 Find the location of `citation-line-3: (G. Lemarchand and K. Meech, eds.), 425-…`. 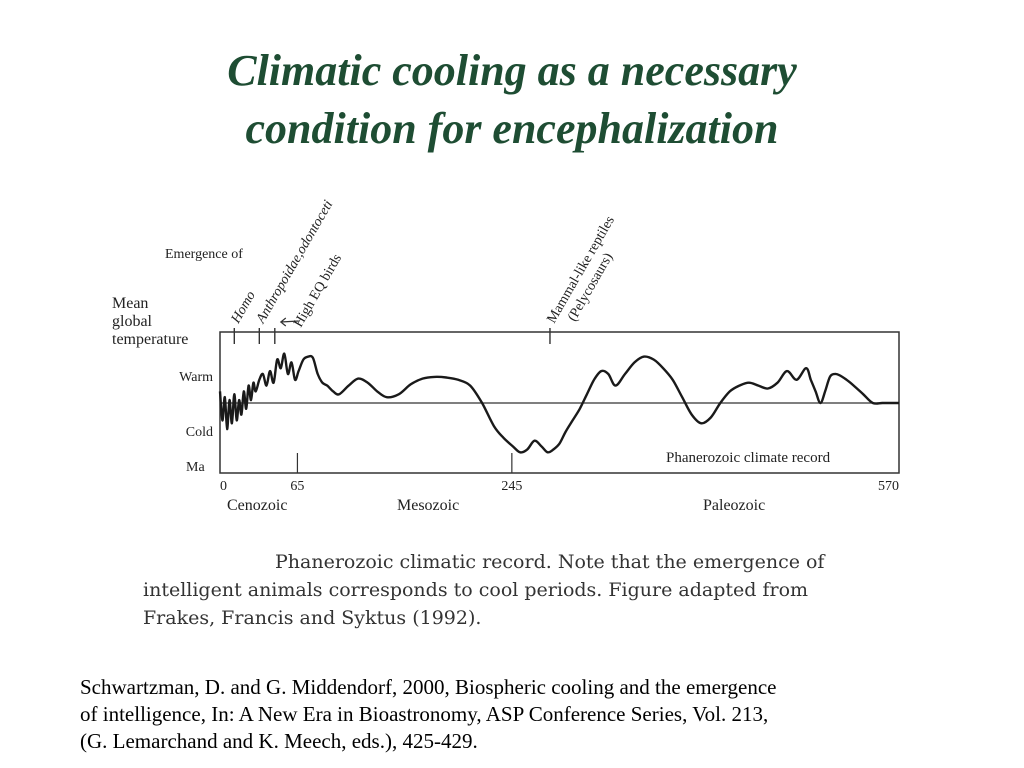

citation-line-3: (G. Lemarchand and K. Meech, eds.), 425-… is located at coordinates (279, 741).